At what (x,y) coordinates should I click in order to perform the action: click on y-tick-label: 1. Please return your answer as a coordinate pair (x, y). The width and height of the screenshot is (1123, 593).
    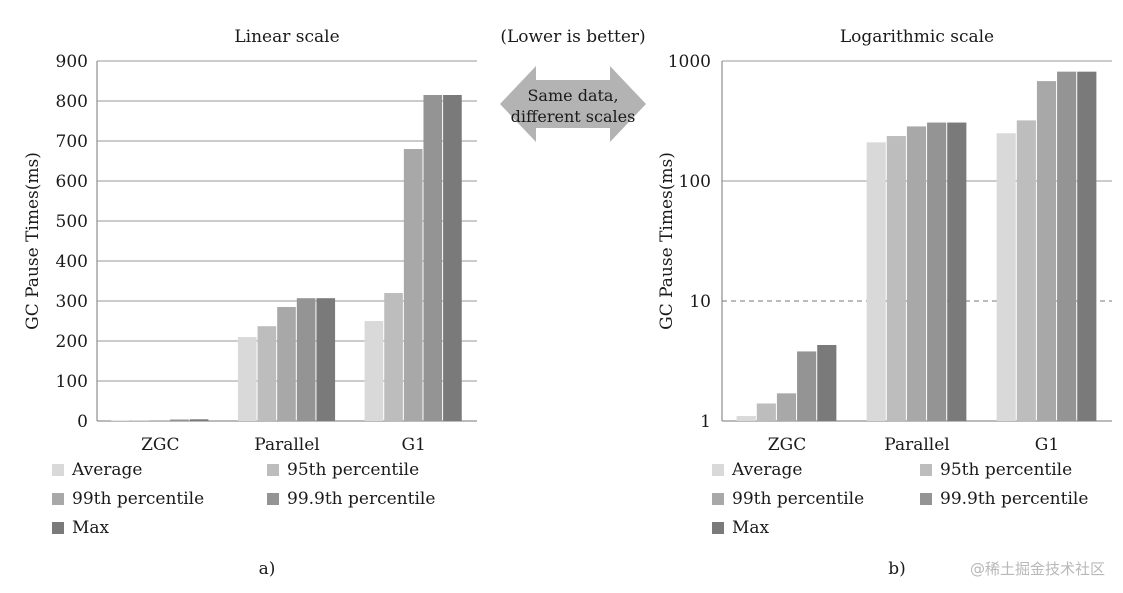
    Looking at the image, I should click on (705, 422).